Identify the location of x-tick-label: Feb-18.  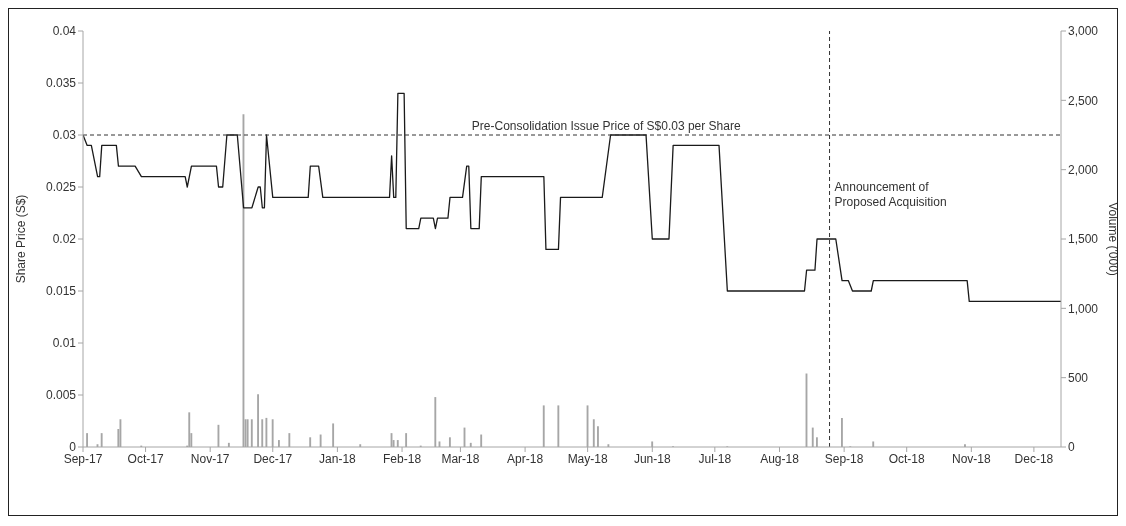
(402, 458).